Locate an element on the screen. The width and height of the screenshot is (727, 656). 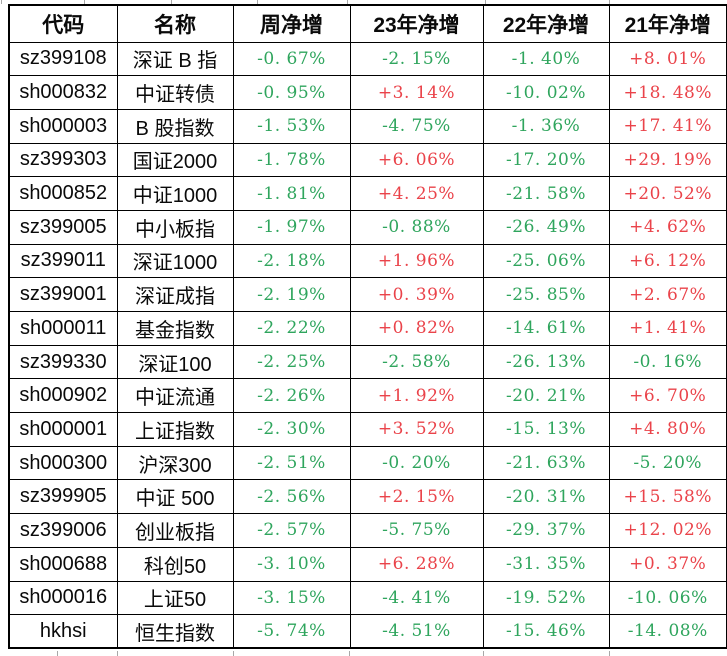
cell-2022-net-pct: -21. 63% is located at coordinates (546, 463).